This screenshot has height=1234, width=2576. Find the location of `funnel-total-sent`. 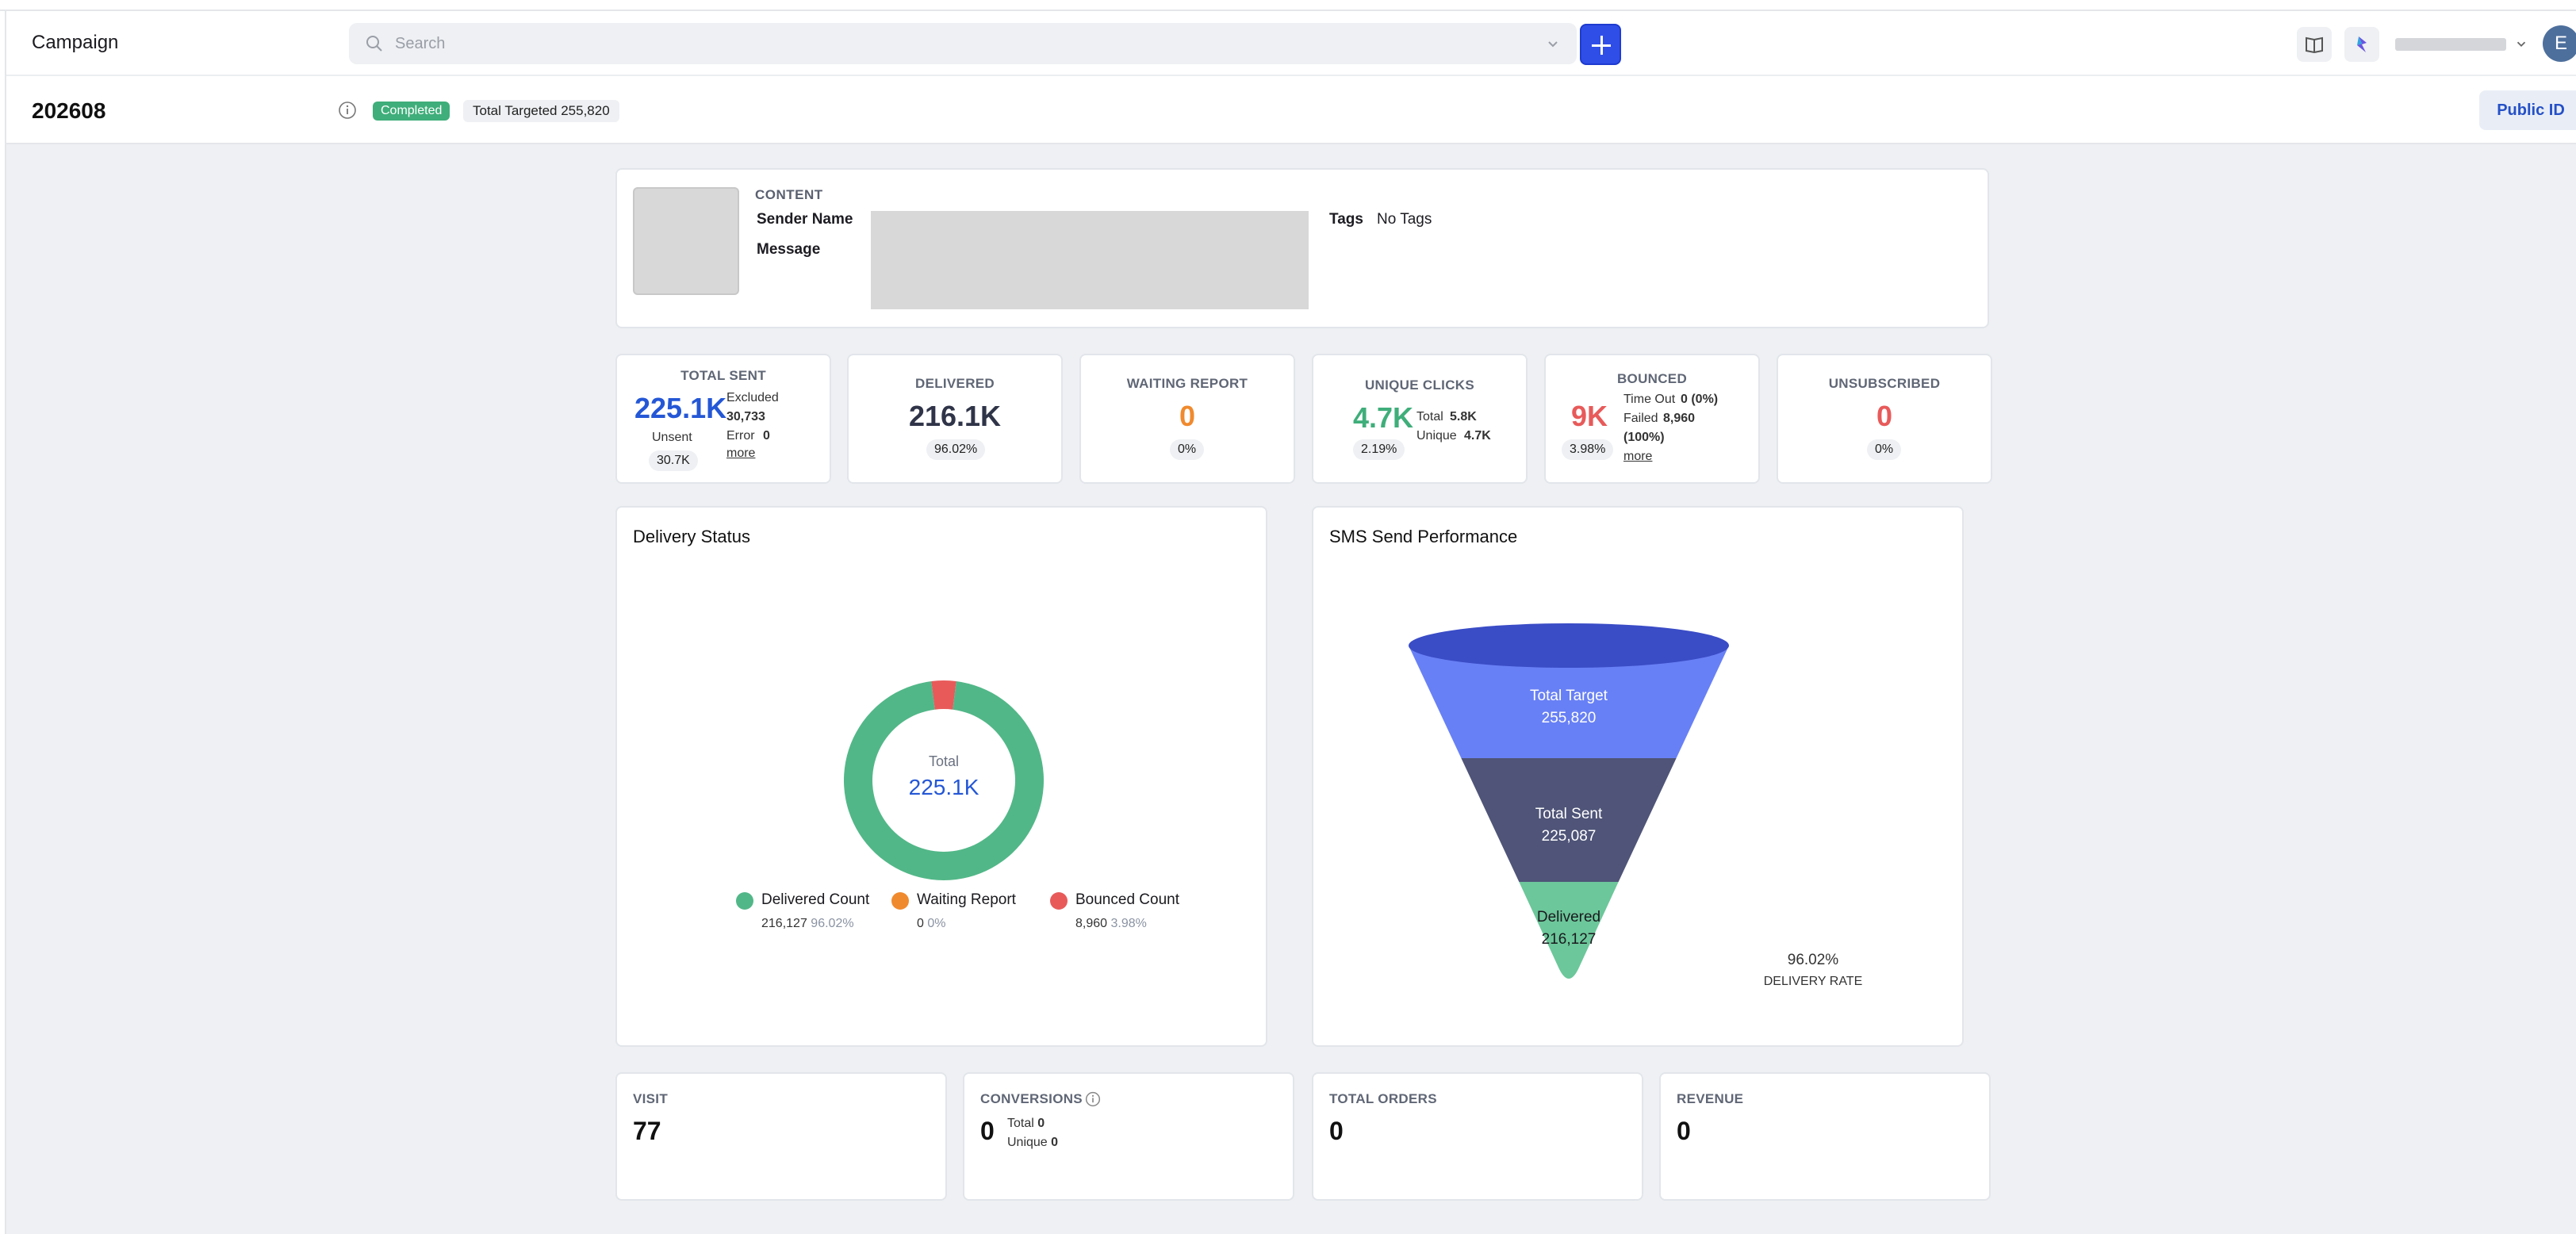

funnel-total-sent is located at coordinates (1569, 820).